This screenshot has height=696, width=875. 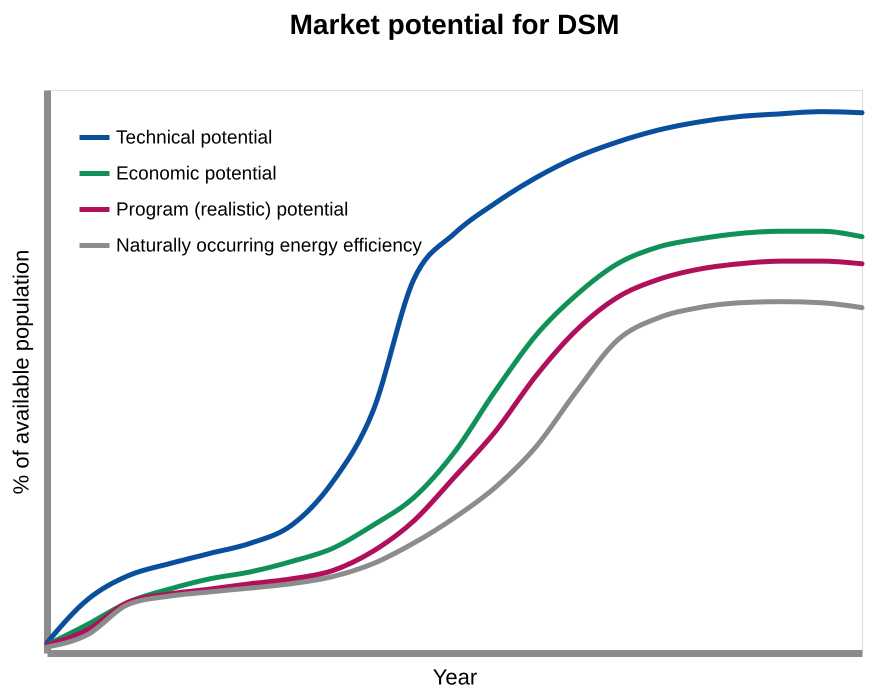 What do you see at coordinates (232, 210) in the screenshot?
I see `legend-label: Program (realistic) potential` at bounding box center [232, 210].